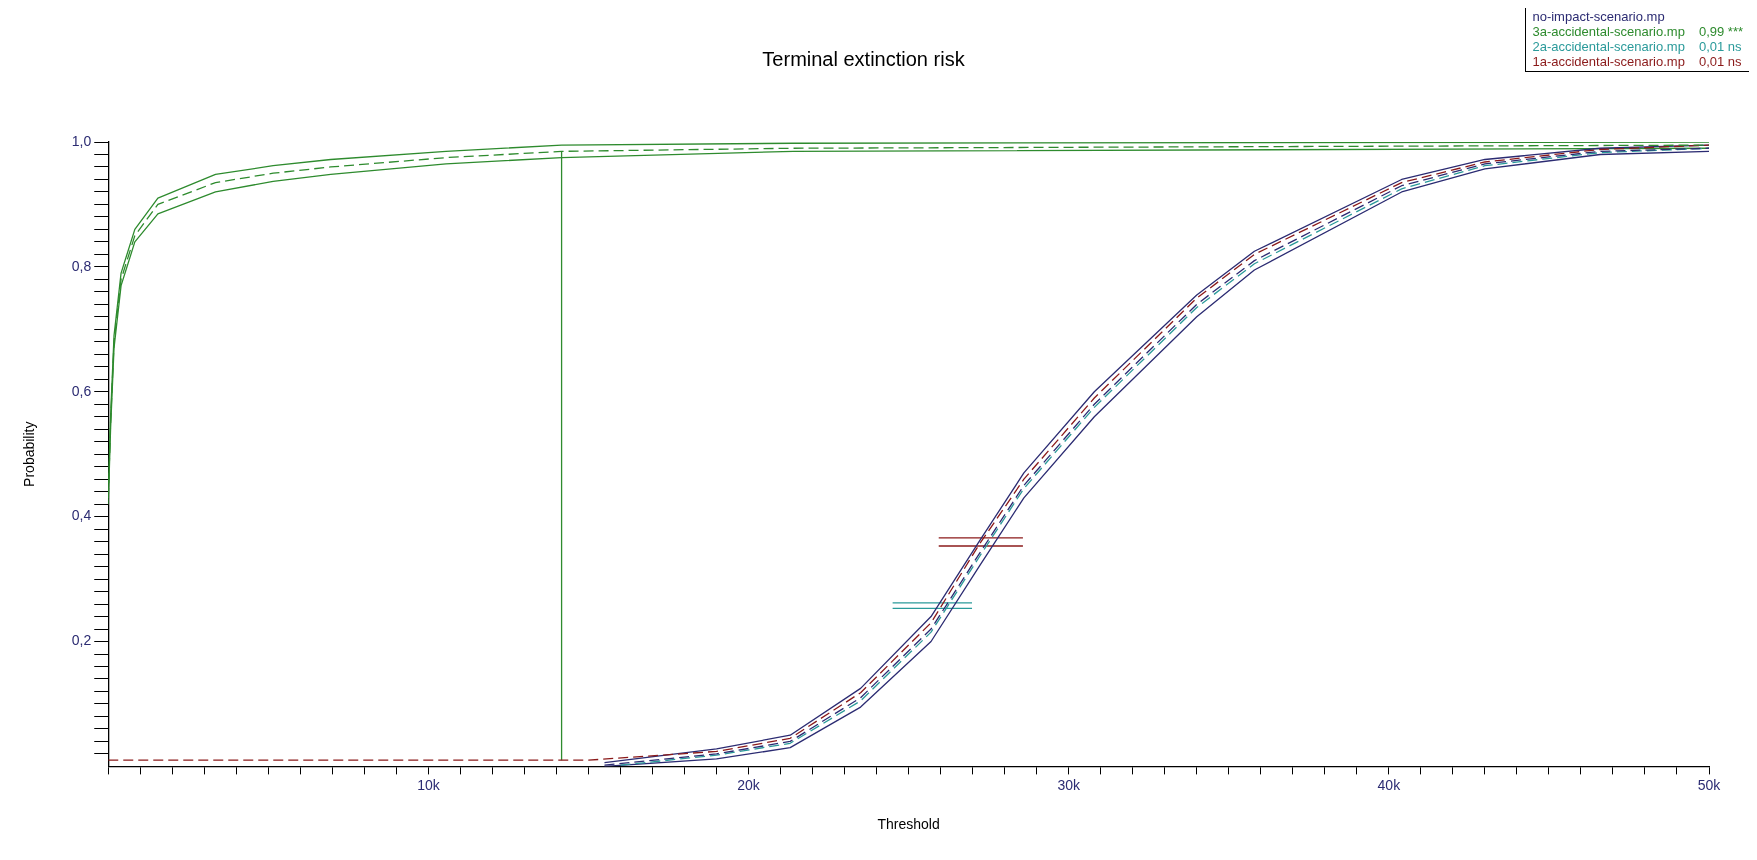 The image size is (1757, 860). Describe the element at coordinates (1599, 16) in the screenshot. I see `text: no-impact-scenario.mp` at that location.